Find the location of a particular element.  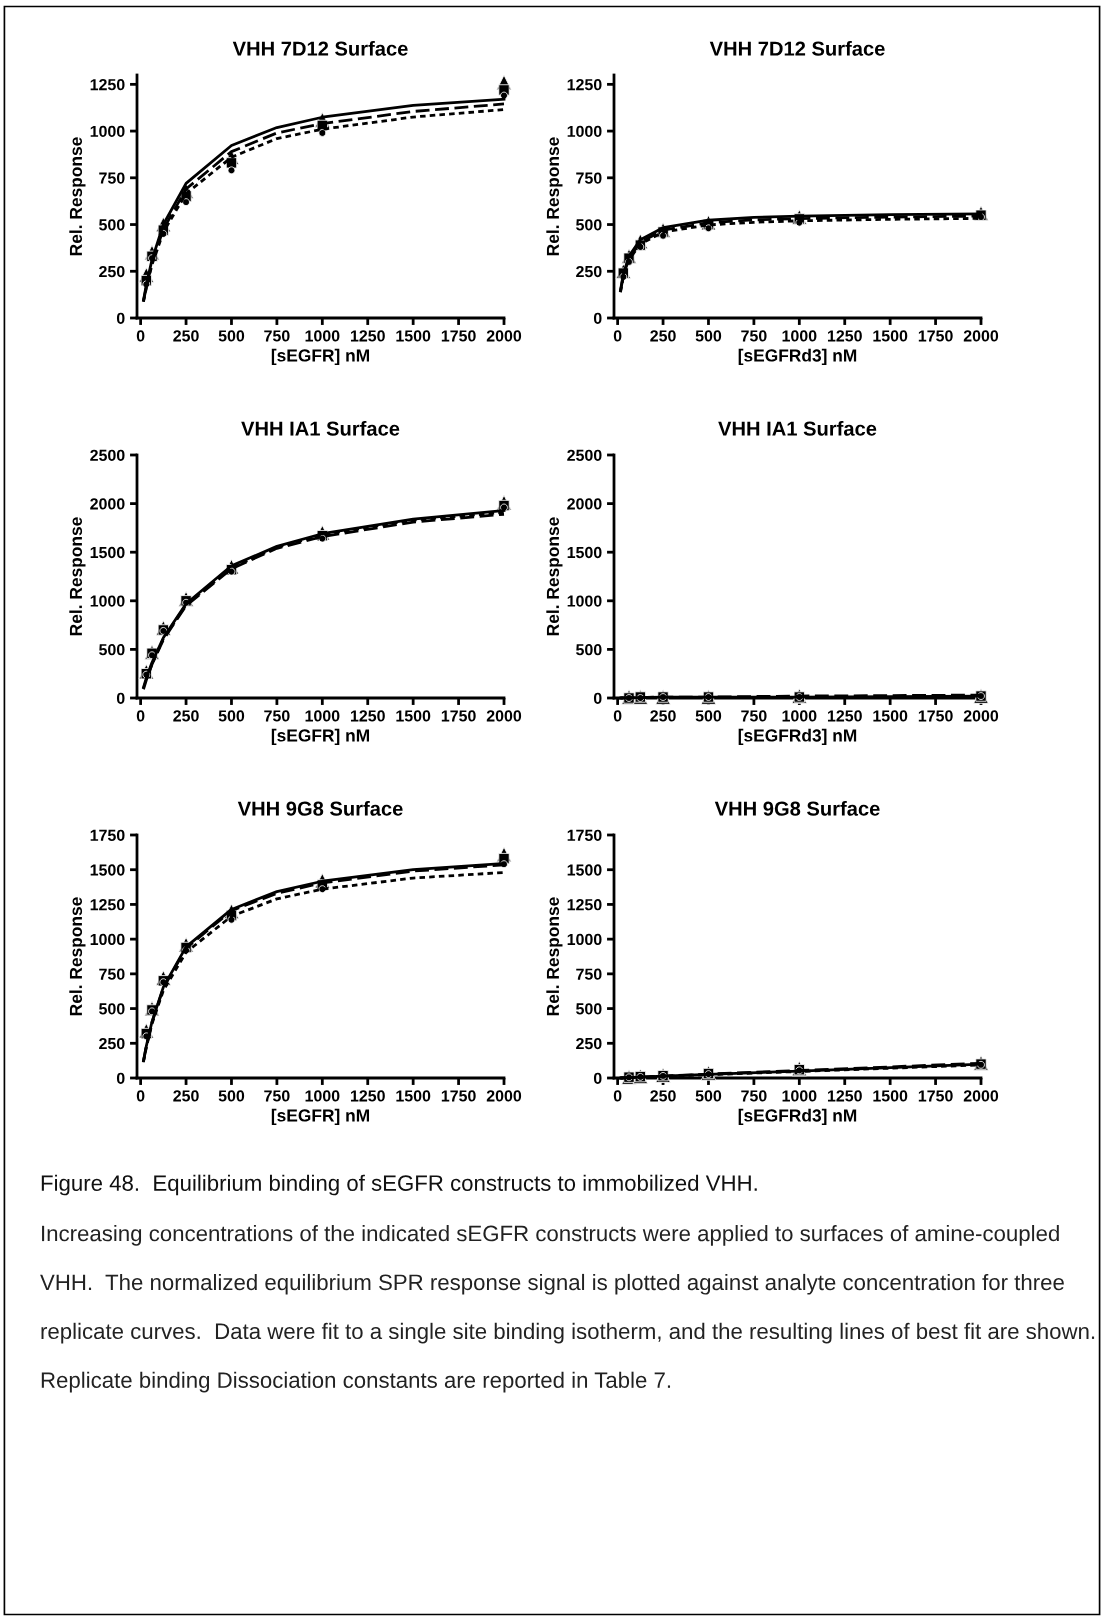

text: Increasing concentrations of the indicated sEGFR constructs were applied to surfaces of amine-coupled VHH. The normalized equilibrium SPR response signal is plotted against analyte concentration for three replicate curves. Data were fit to a single site binding isotherm, and the resulting lines of best fit are shown. Replicate binding Dissociation constants are reported in Table 7. is located at coordinates (567, 1309).